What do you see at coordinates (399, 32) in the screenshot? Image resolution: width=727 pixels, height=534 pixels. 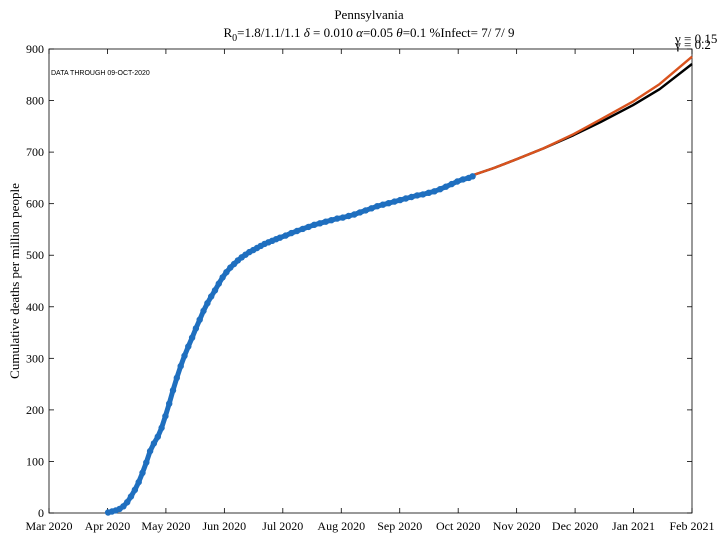 I see `subtitle-theta-symbol: θ` at bounding box center [399, 32].